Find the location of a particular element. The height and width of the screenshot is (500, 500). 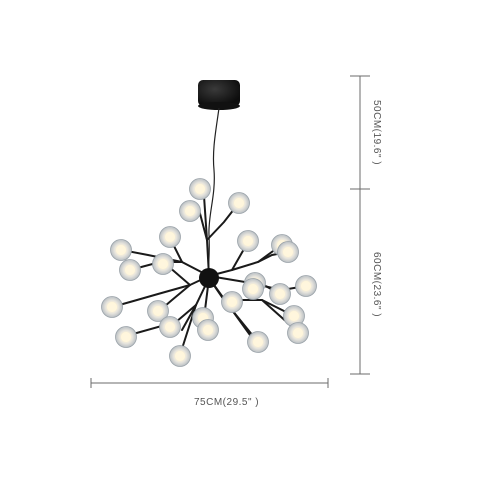

width-dimension-label: 75CM(29.5" ) is located at coordinates (227, 402).